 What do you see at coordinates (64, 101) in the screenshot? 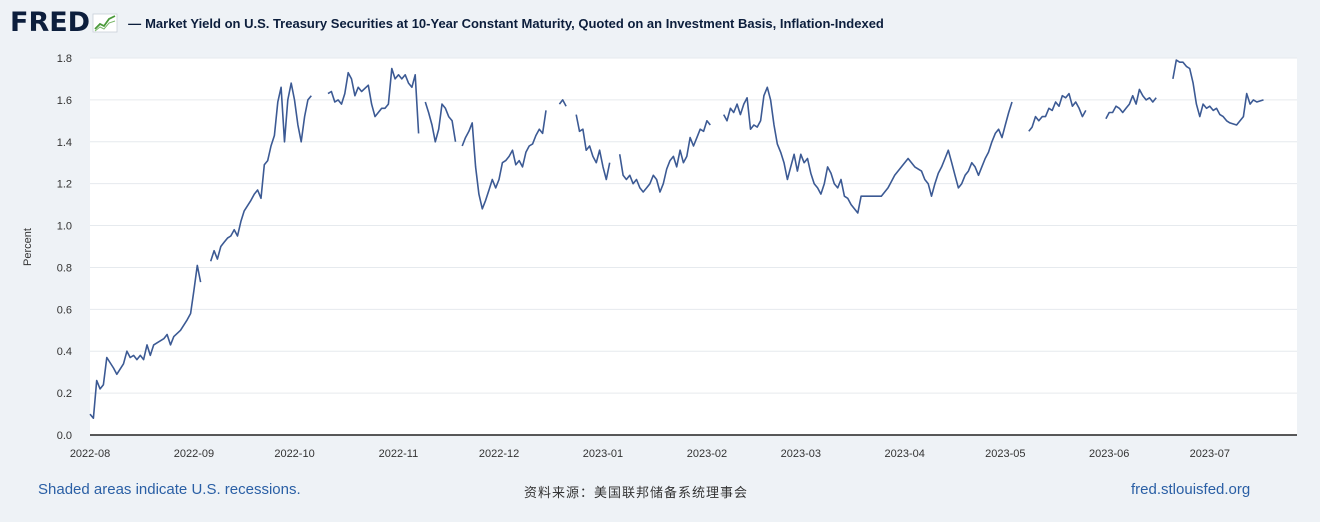
I see `y-tick-label: 1.6` at bounding box center [64, 101].